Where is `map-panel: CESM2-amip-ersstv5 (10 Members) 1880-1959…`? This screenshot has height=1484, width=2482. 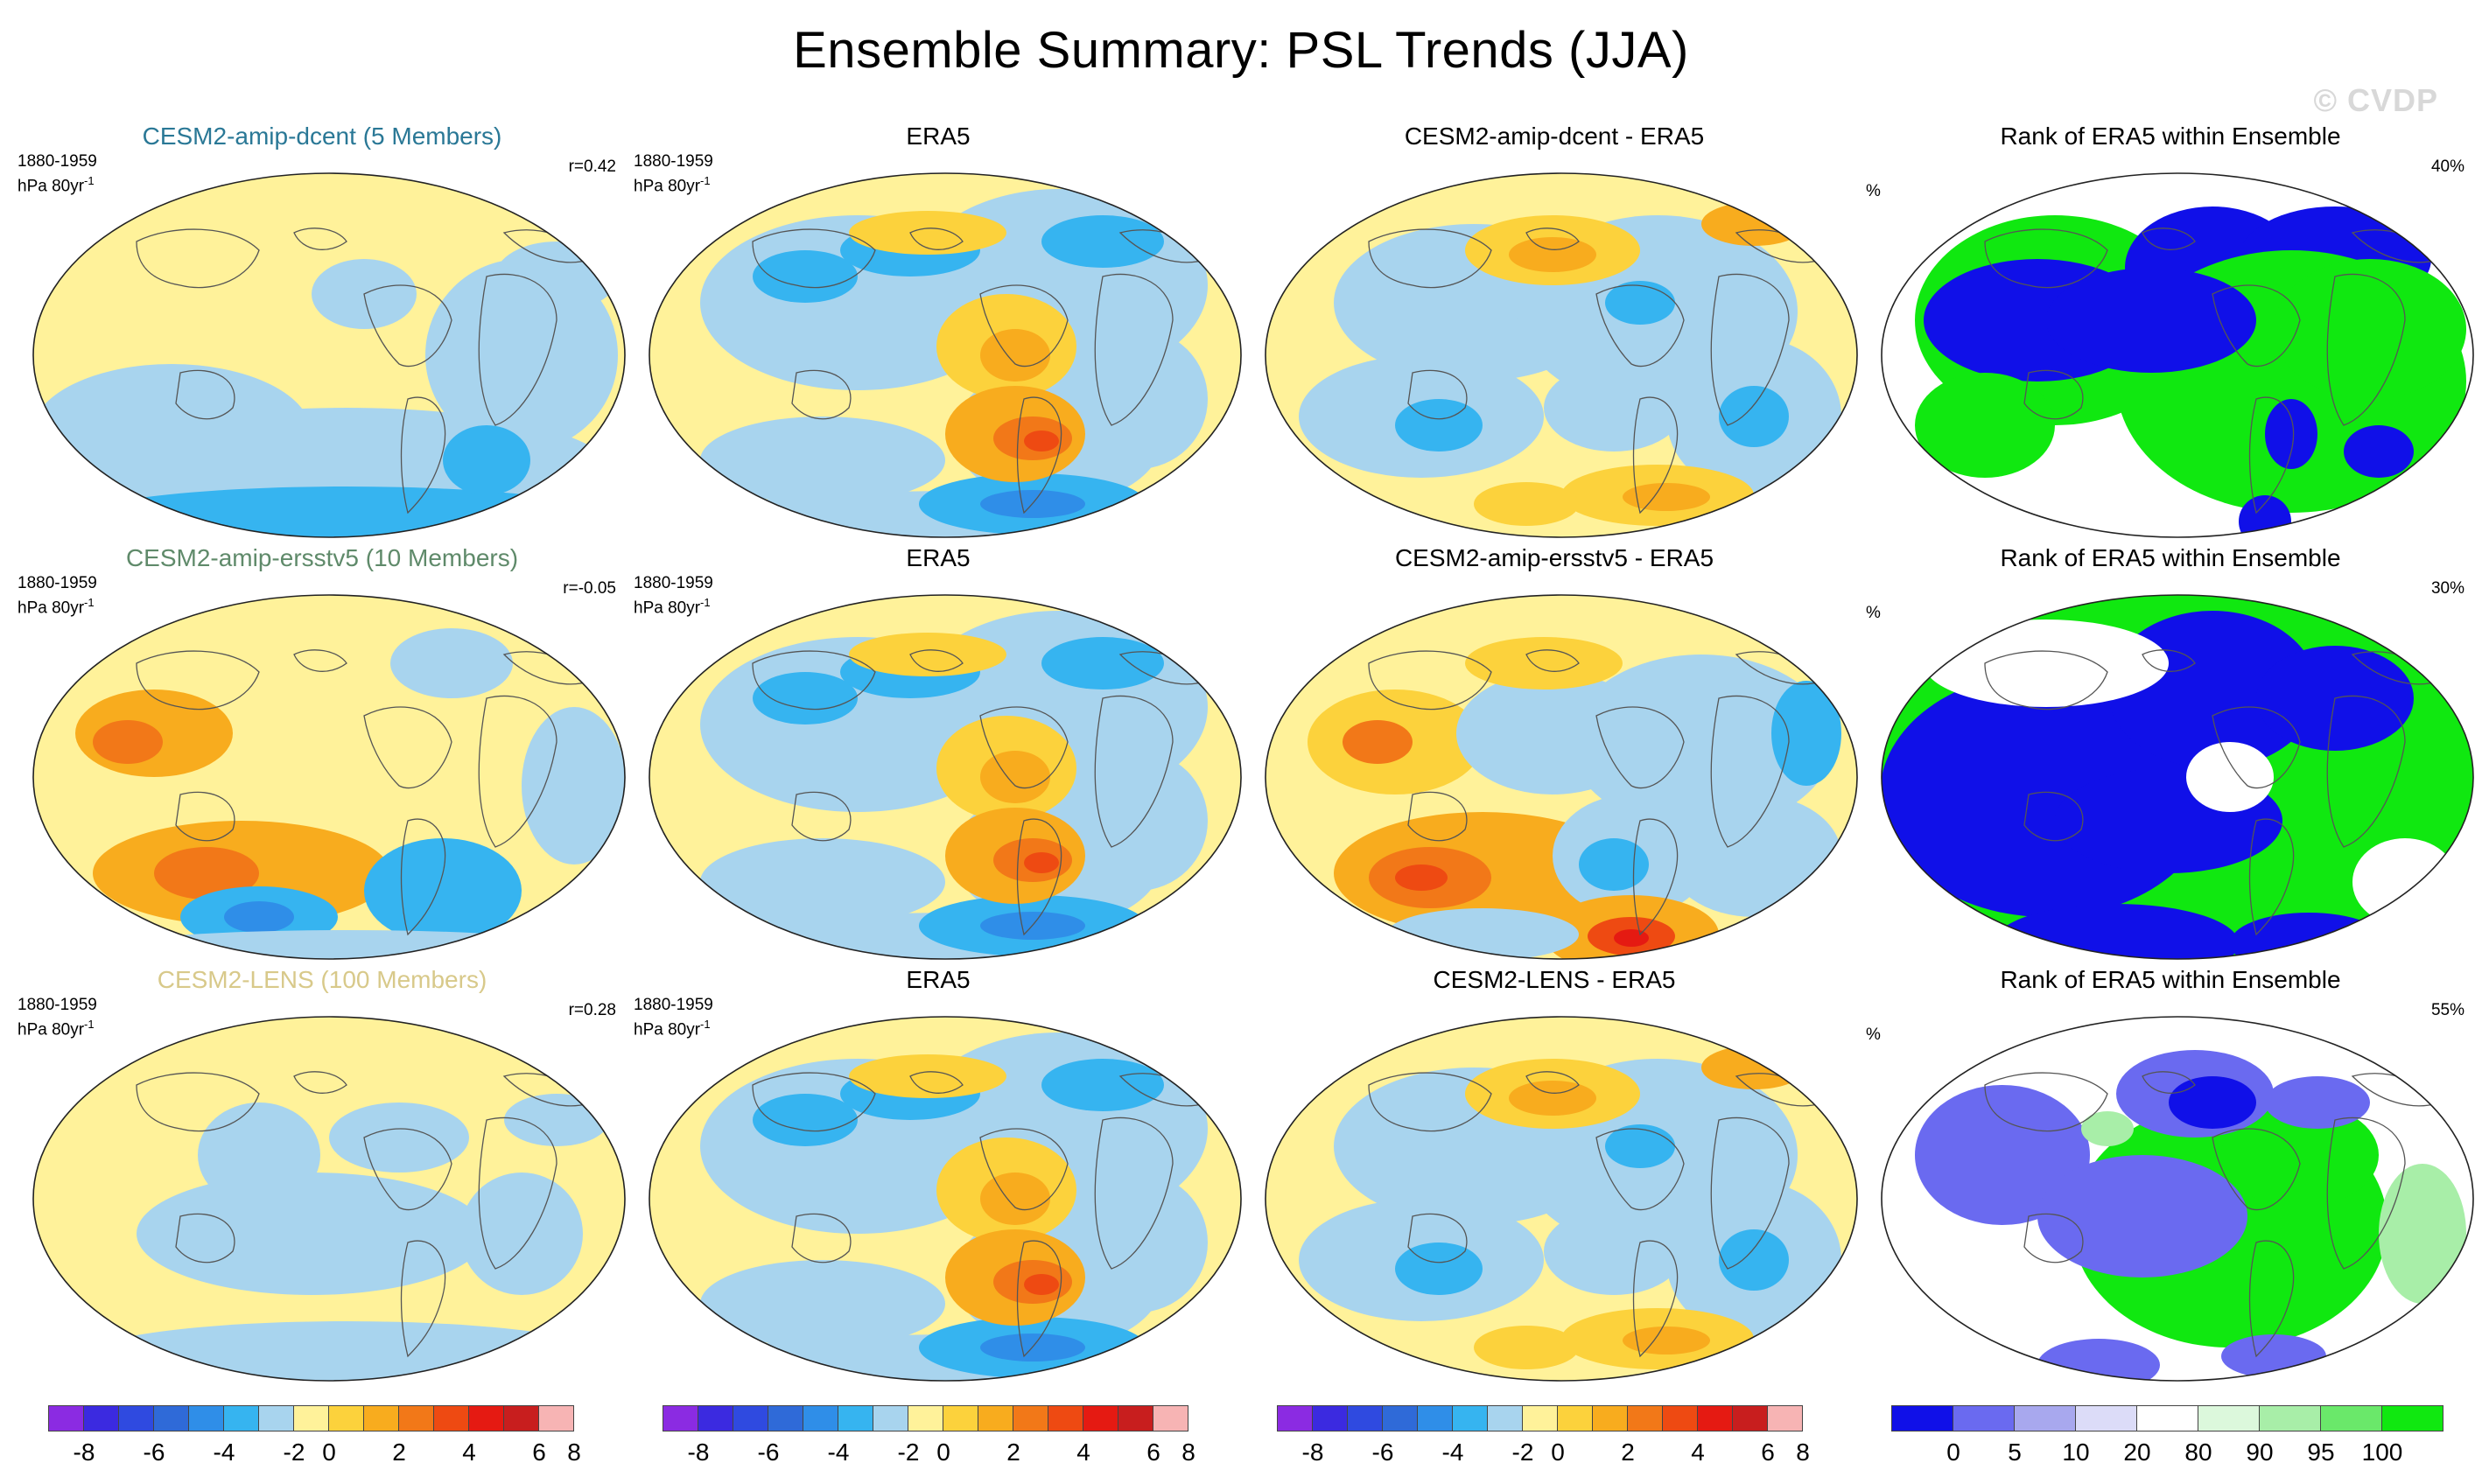
map-panel: CESM2-amip-ersstv5 (10 Members) 1880-1959… is located at coordinates (322, 752).